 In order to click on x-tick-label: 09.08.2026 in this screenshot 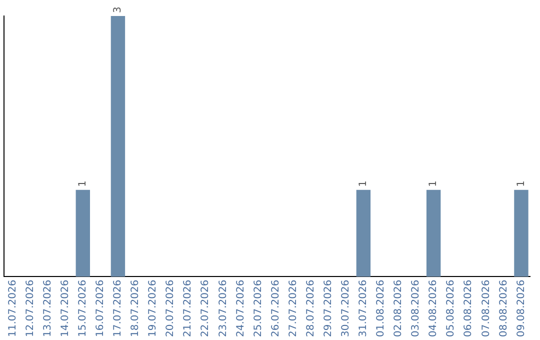, I will do `click(521, 309)`.